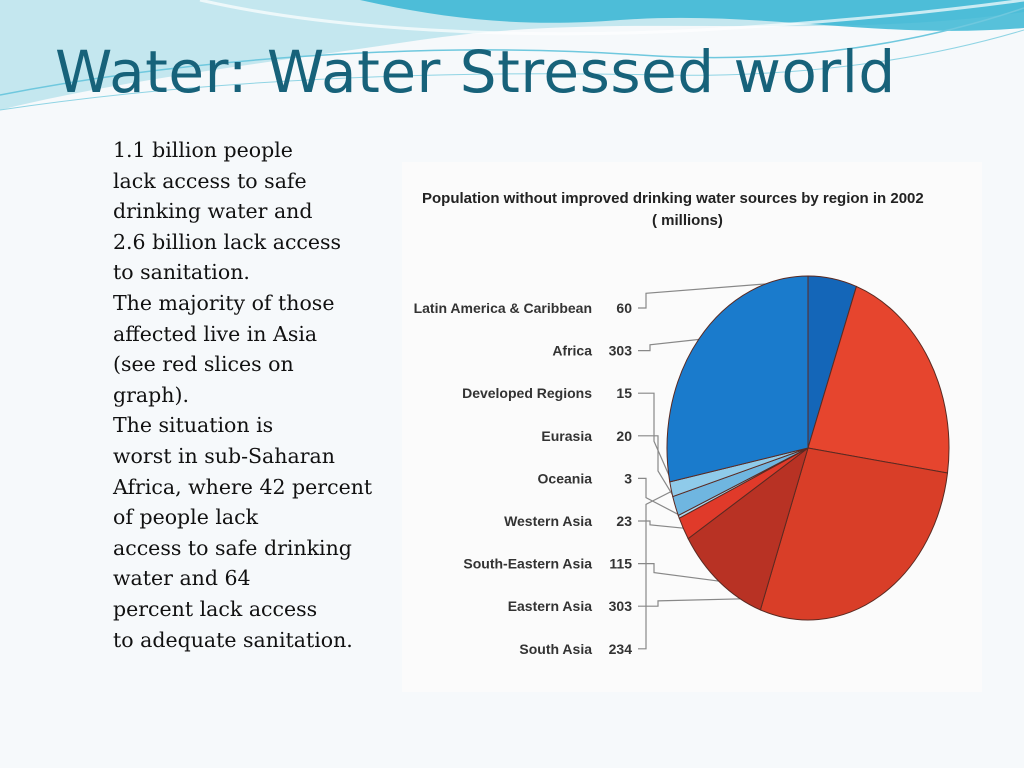 This screenshot has height=768, width=1024. What do you see at coordinates (878, 379) in the screenshot?
I see `pie-slice-south-asia` at bounding box center [878, 379].